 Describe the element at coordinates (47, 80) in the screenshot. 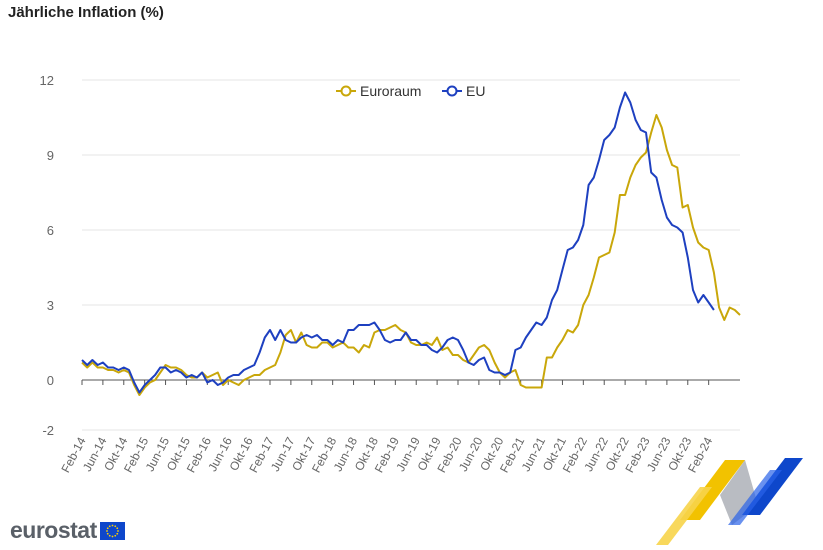

I see `y-tick-label: 12` at that location.